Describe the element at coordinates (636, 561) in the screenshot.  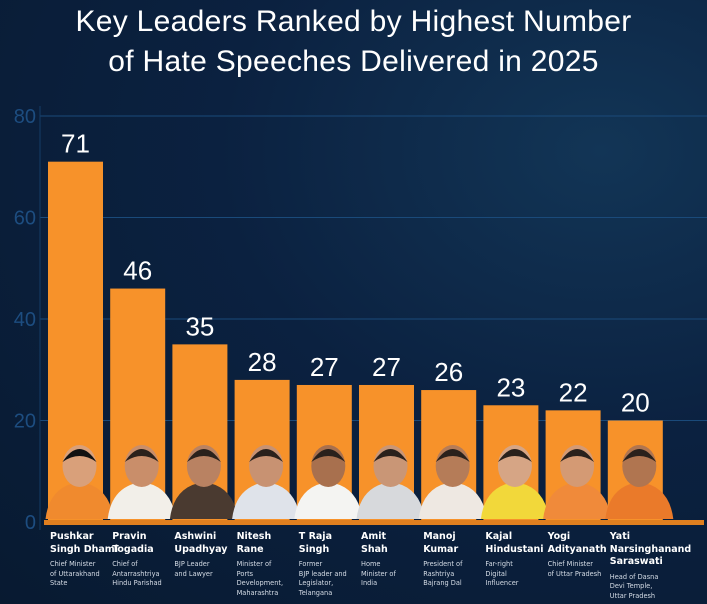
I see `leader-name-line: Saraswati` at that location.